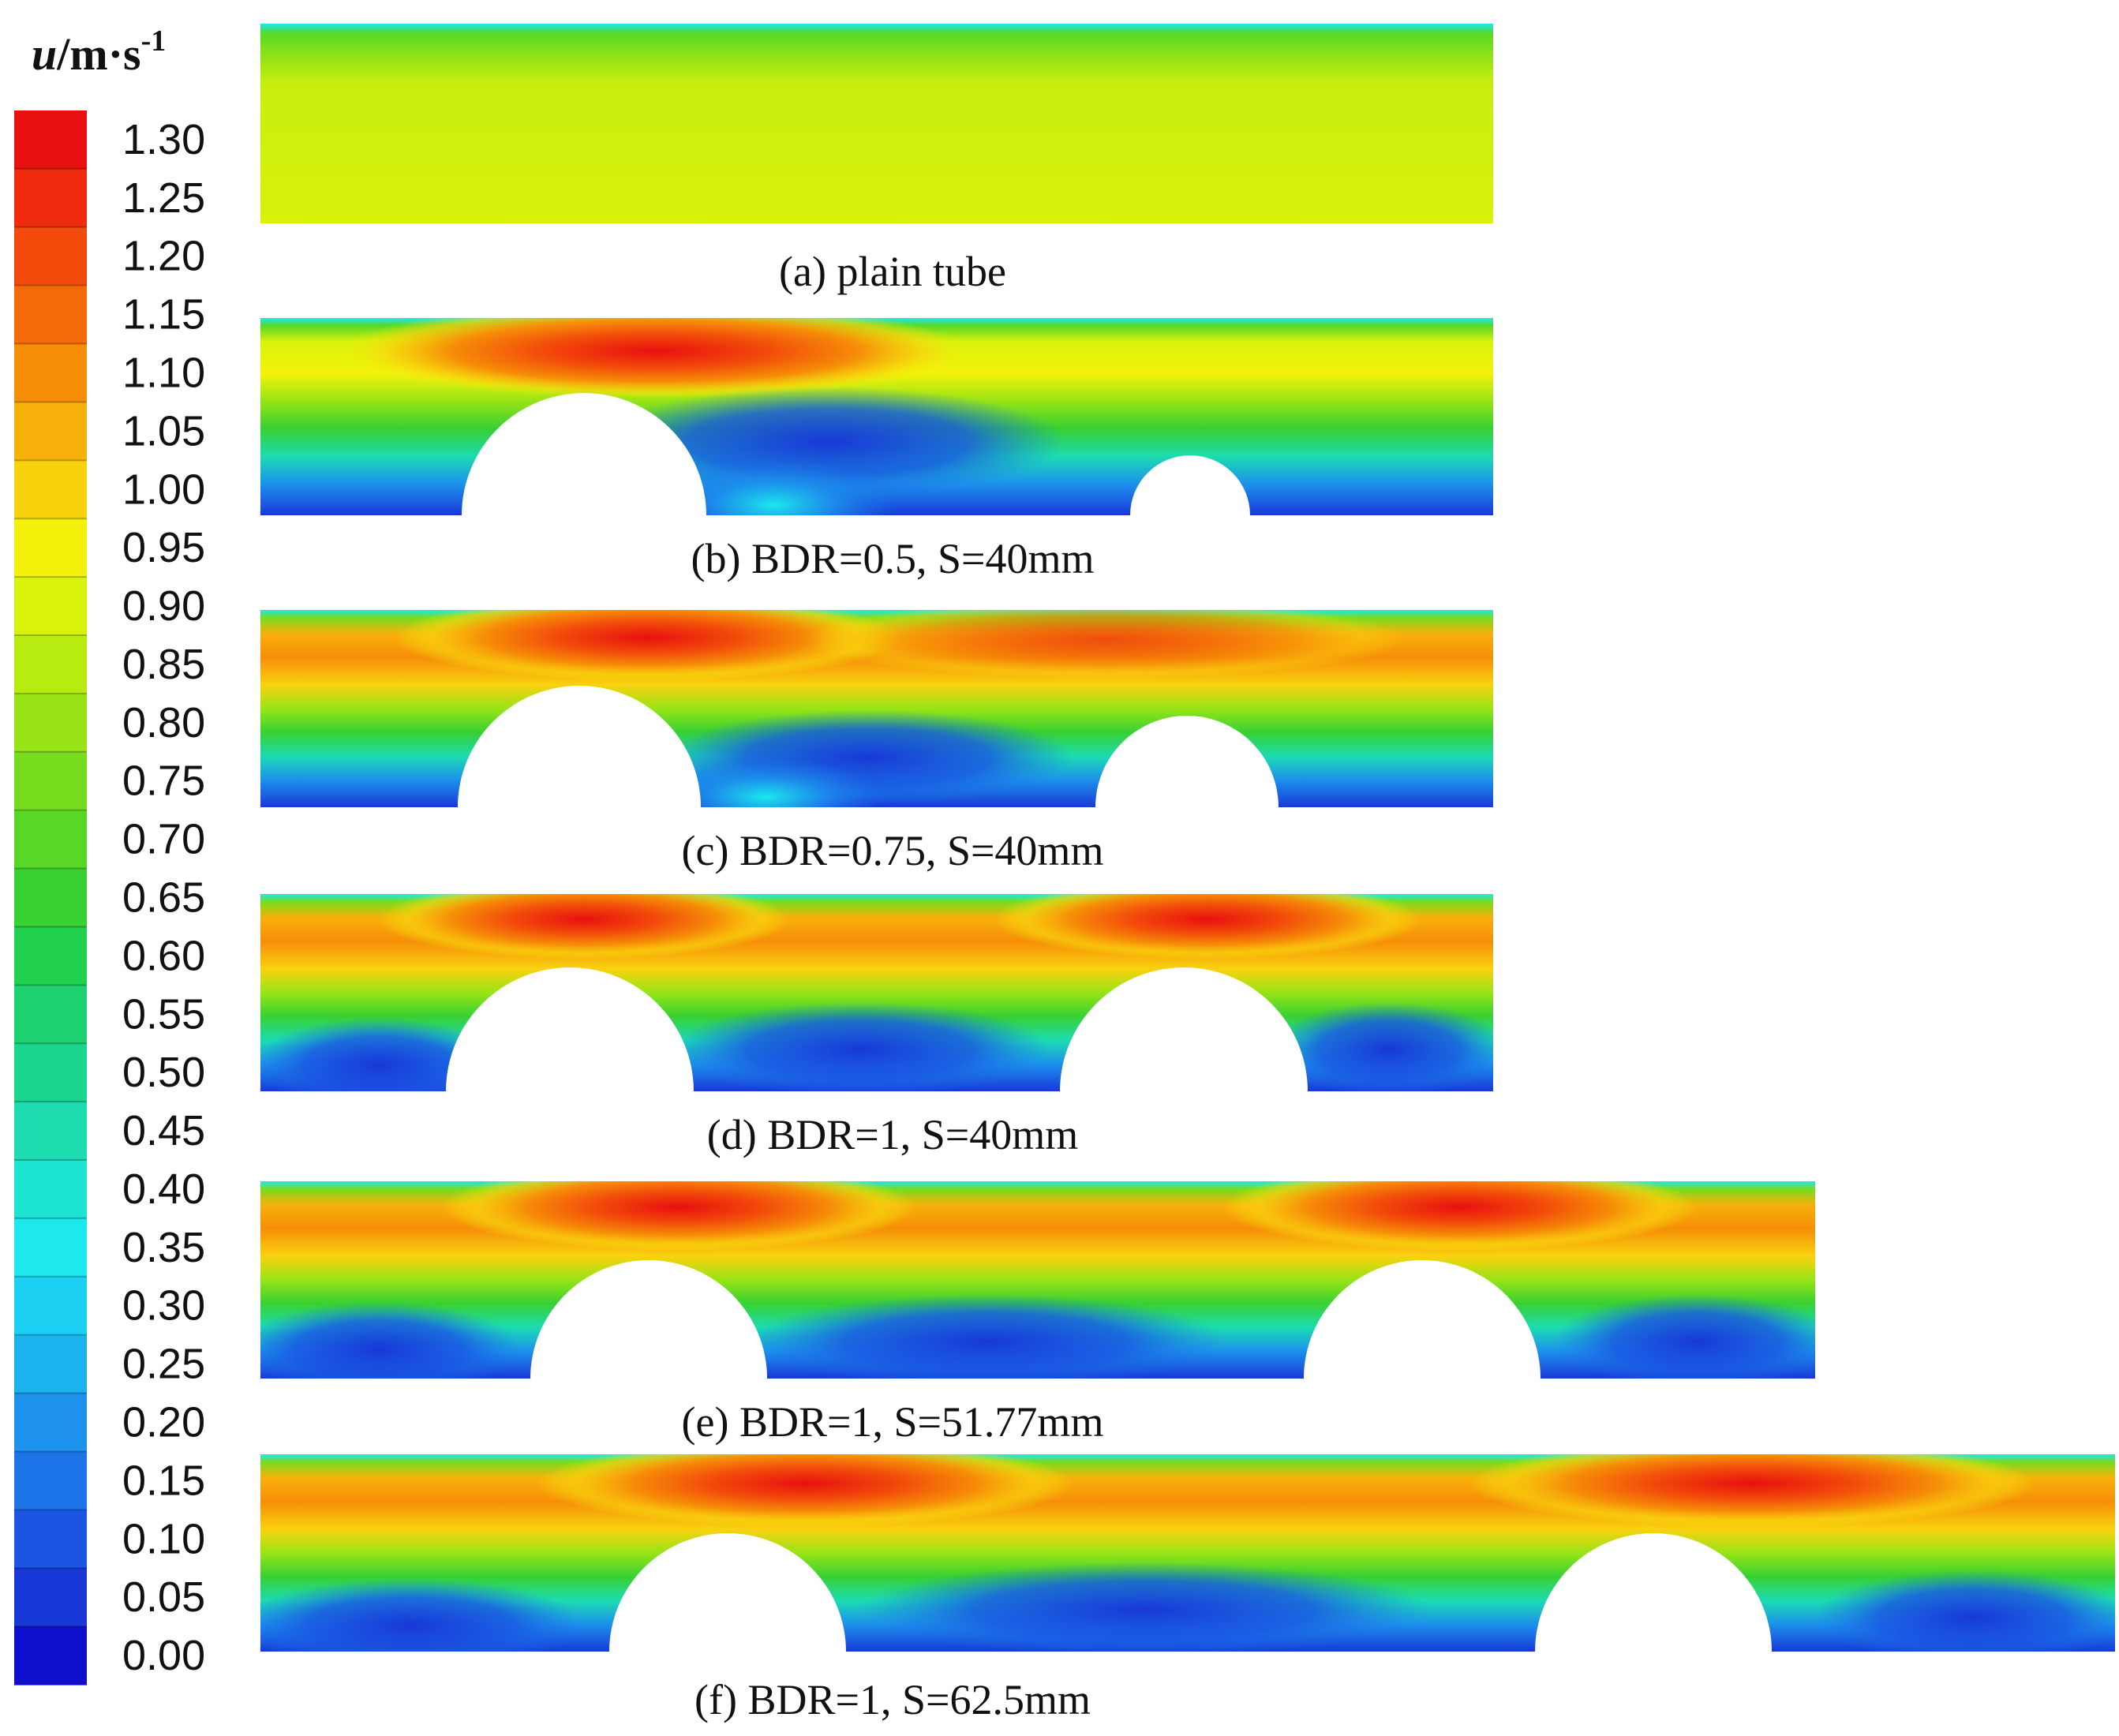 The image size is (2119, 1736). I want to click on panel-a-field, so click(876, 123).